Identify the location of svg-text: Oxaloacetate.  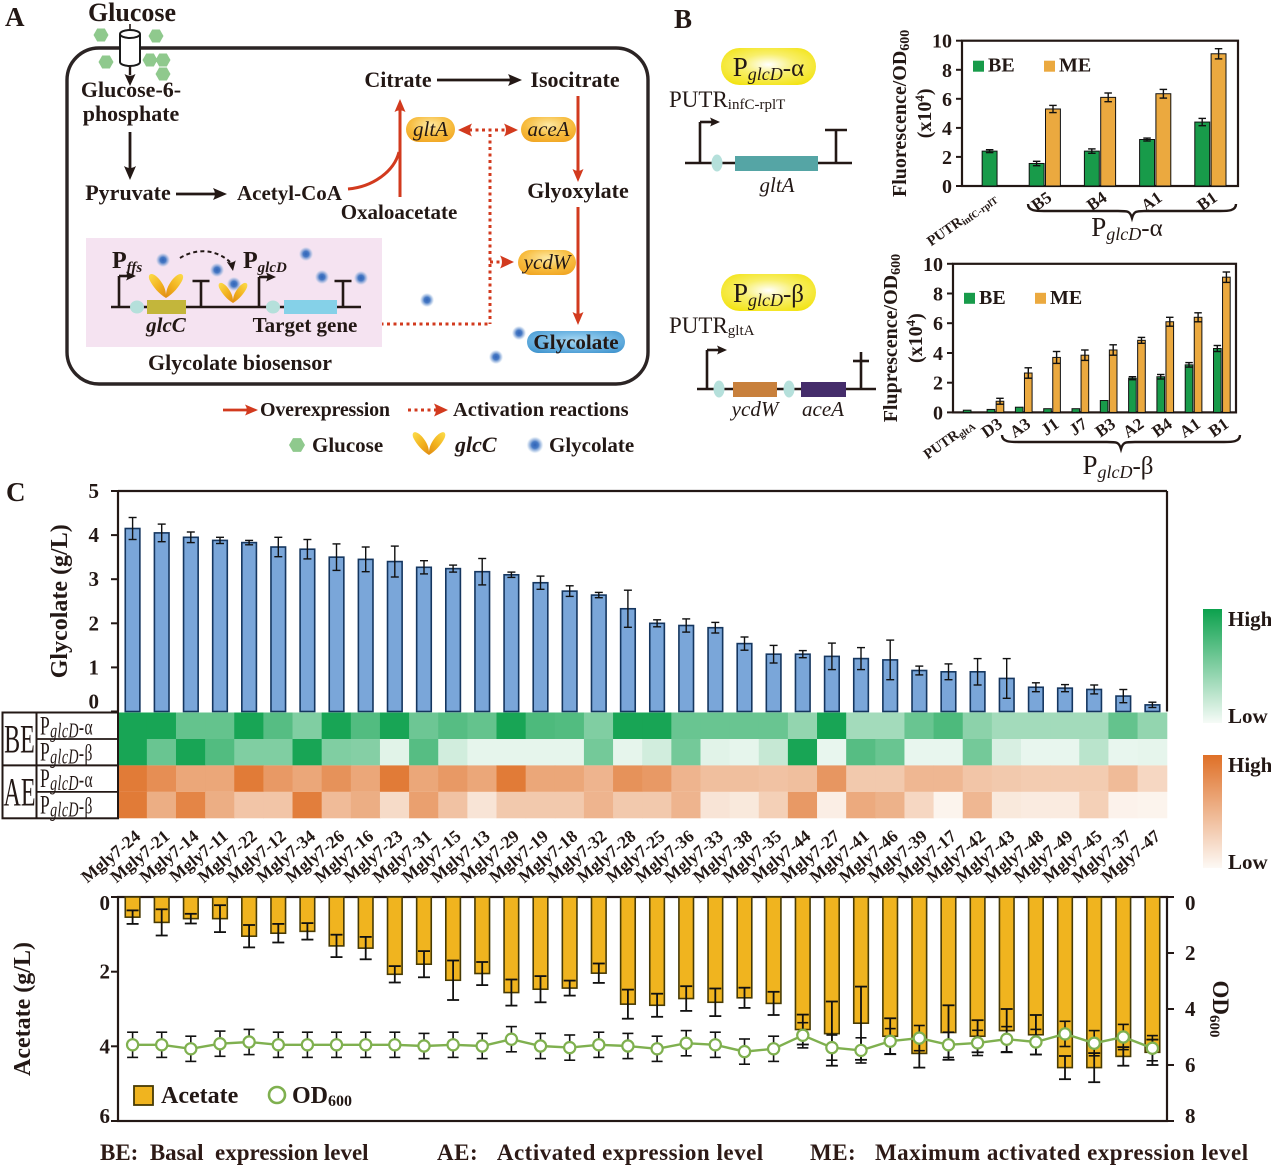
(399, 212).